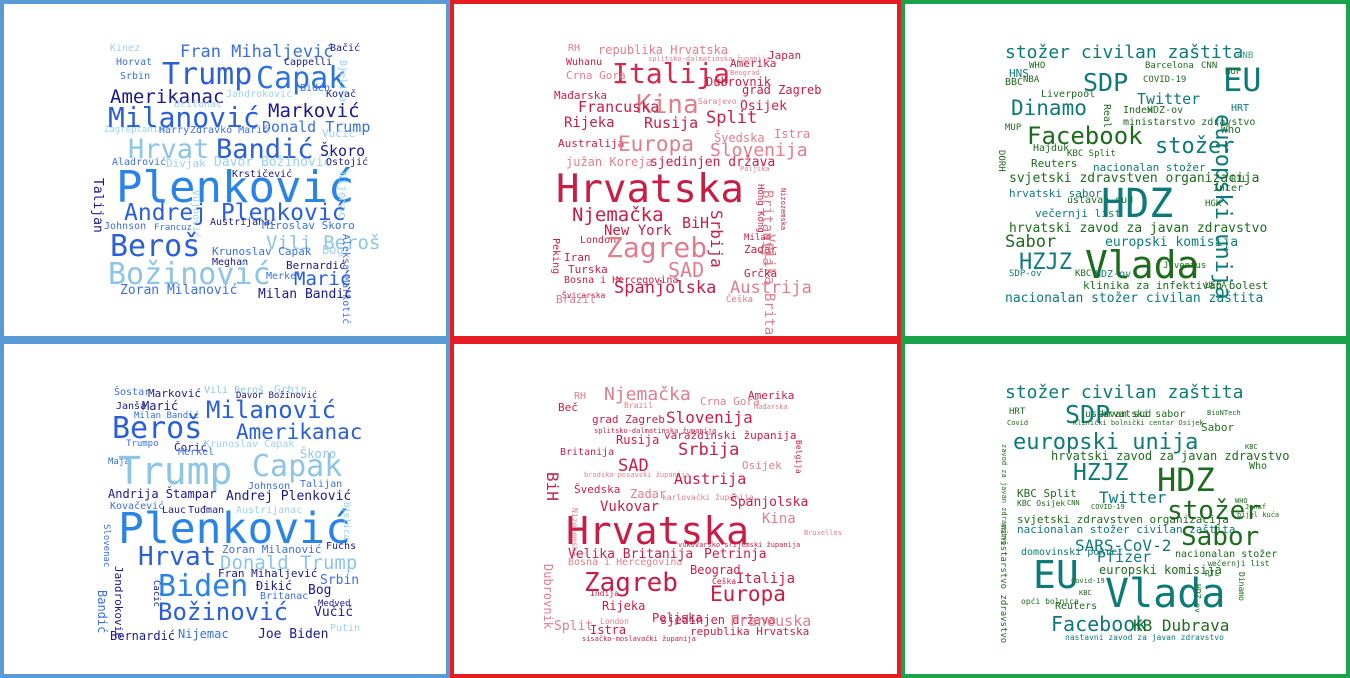  What do you see at coordinates (1124, 557) in the screenshot?
I see `cloud-word: Pfizer` at bounding box center [1124, 557].